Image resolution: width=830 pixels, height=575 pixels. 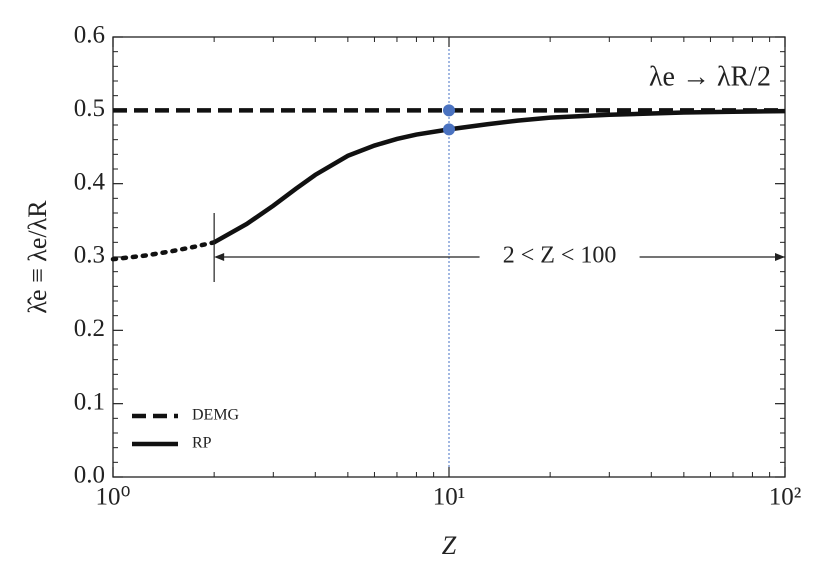 What do you see at coordinates (163, 251) in the screenshot?
I see `series-line` at bounding box center [163, 251].